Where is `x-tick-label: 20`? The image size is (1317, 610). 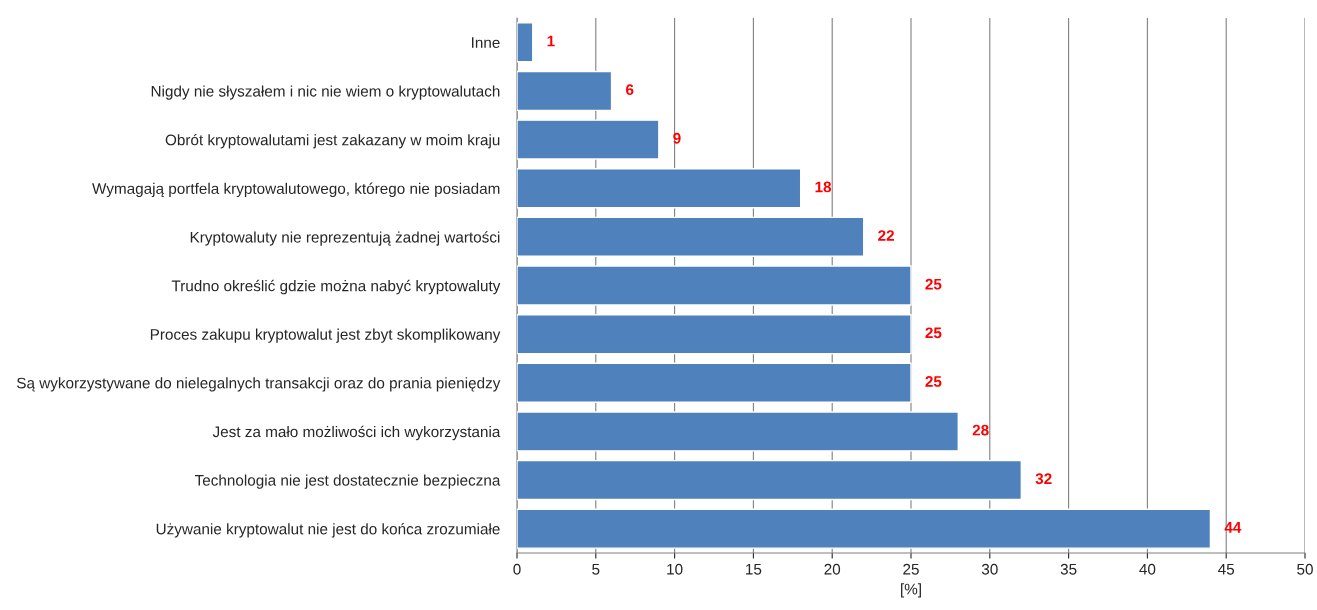
x-tick-label: 20 is located at coordinates (832, 569).